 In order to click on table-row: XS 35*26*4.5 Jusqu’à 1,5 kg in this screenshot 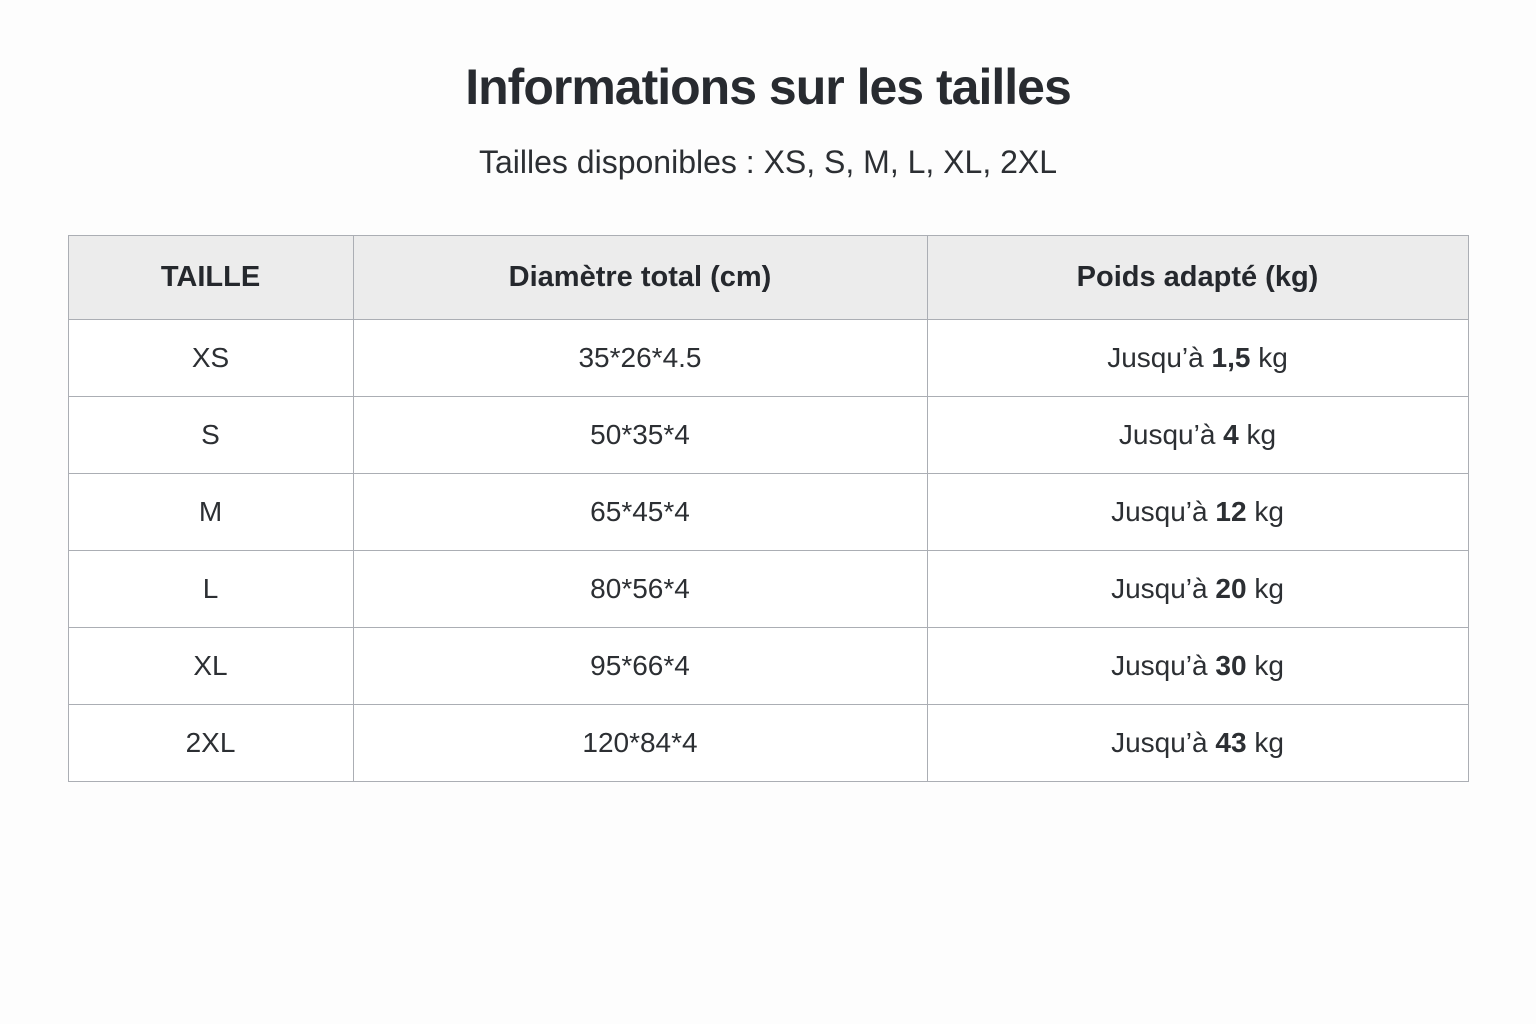, I will do `click(768, 358)`.